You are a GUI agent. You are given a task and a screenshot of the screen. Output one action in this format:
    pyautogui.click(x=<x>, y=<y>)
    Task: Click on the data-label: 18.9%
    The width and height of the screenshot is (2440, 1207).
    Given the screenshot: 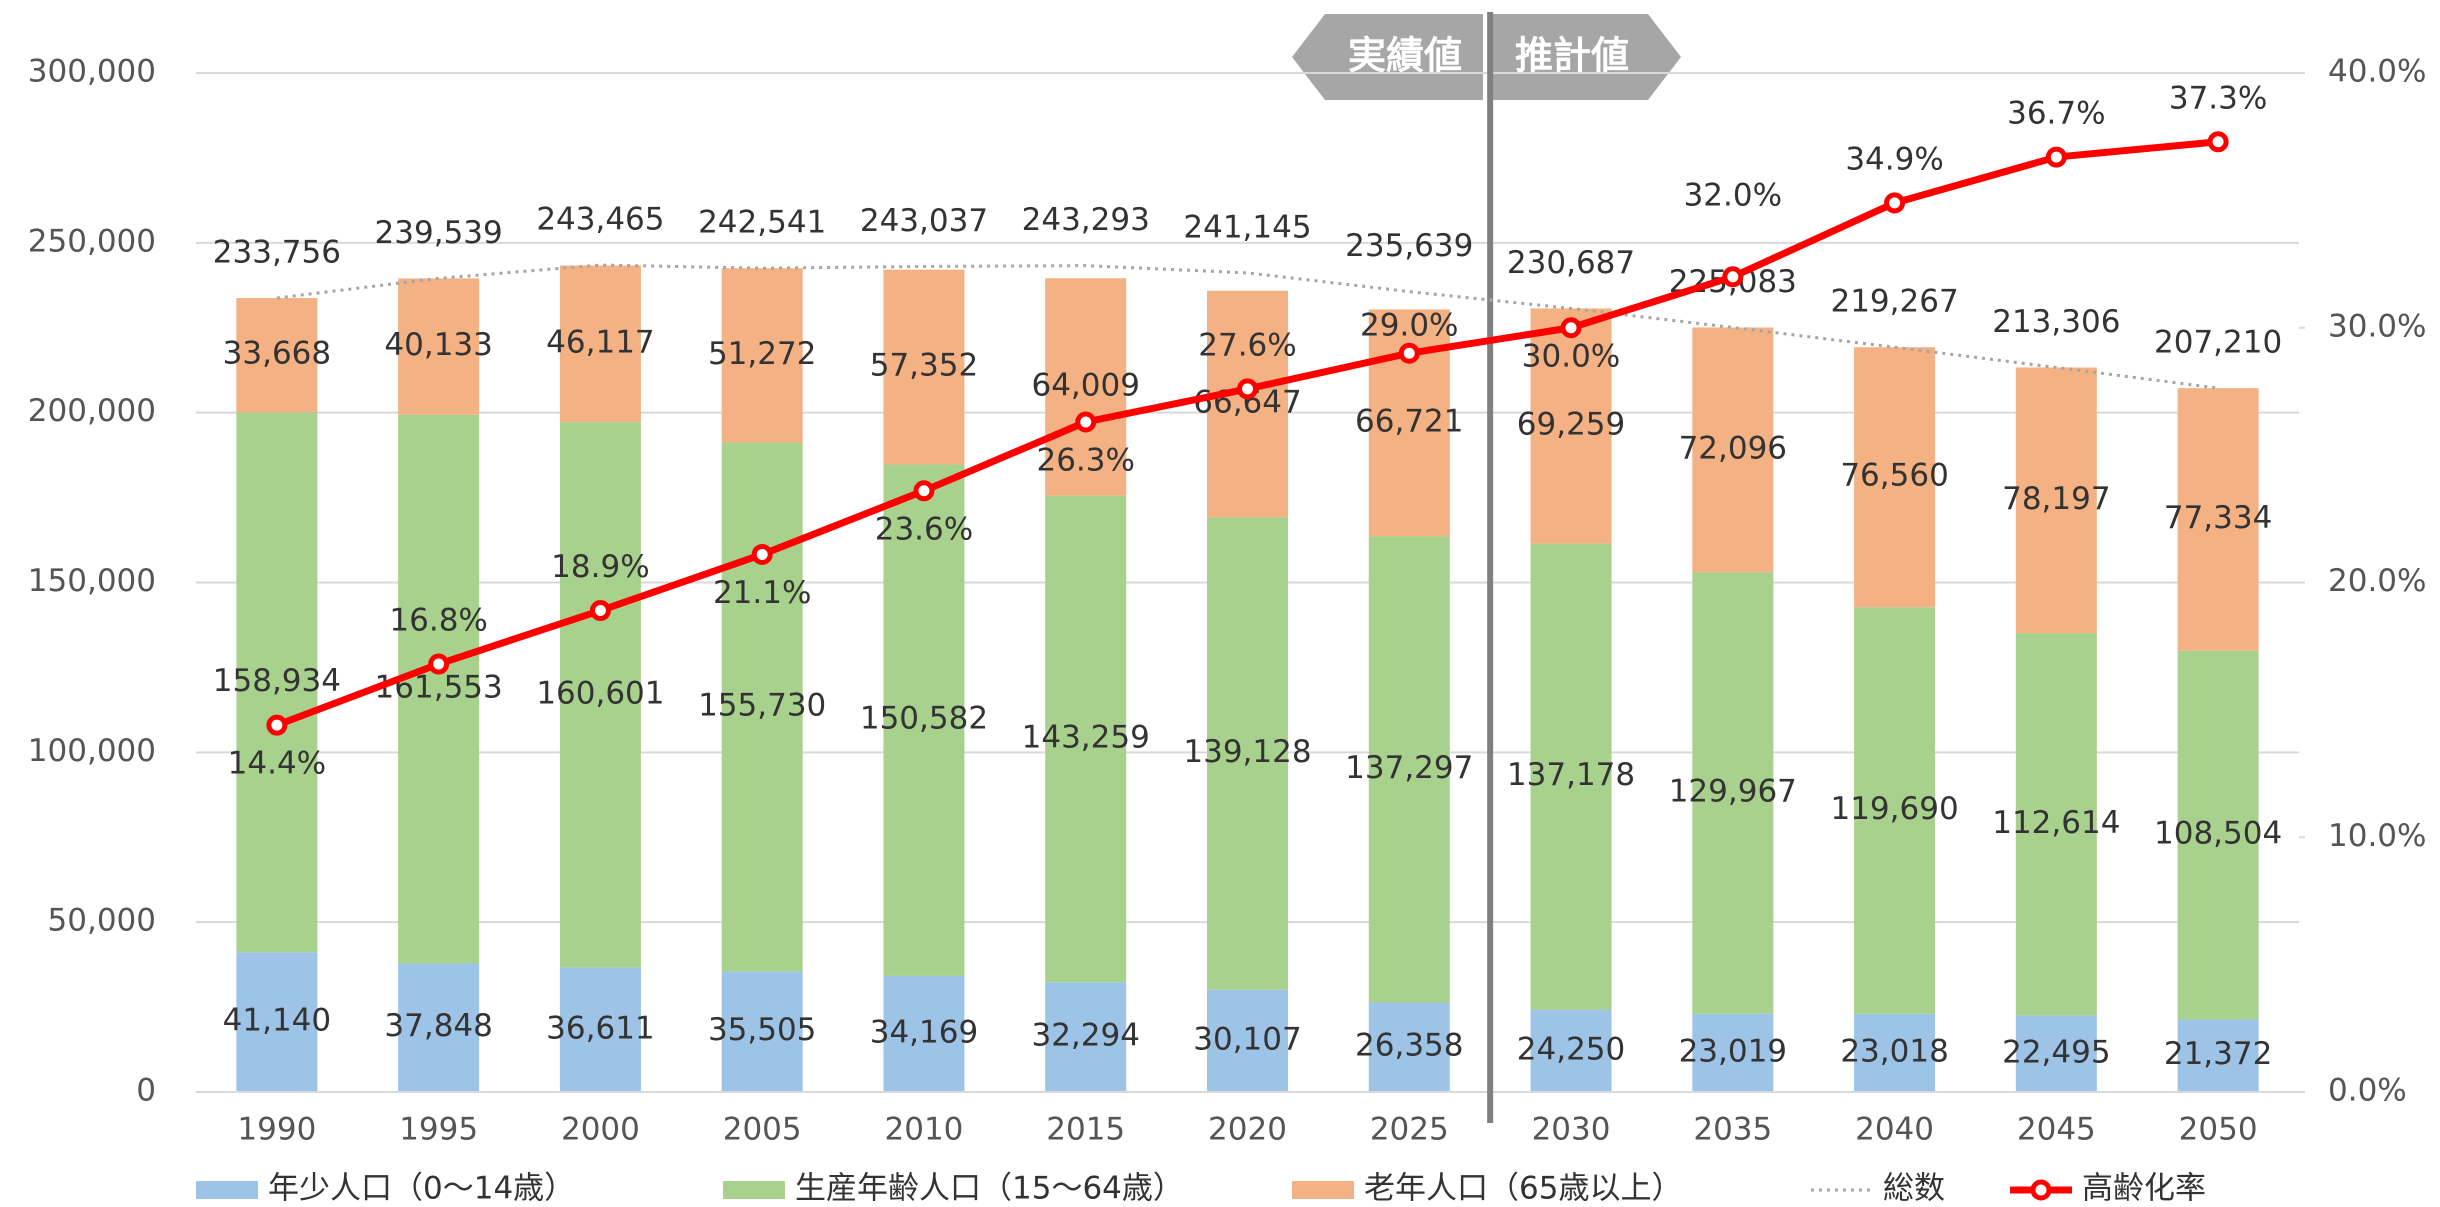 What is the action you would take?
    pyautogui.click(x=600, y=567)
    